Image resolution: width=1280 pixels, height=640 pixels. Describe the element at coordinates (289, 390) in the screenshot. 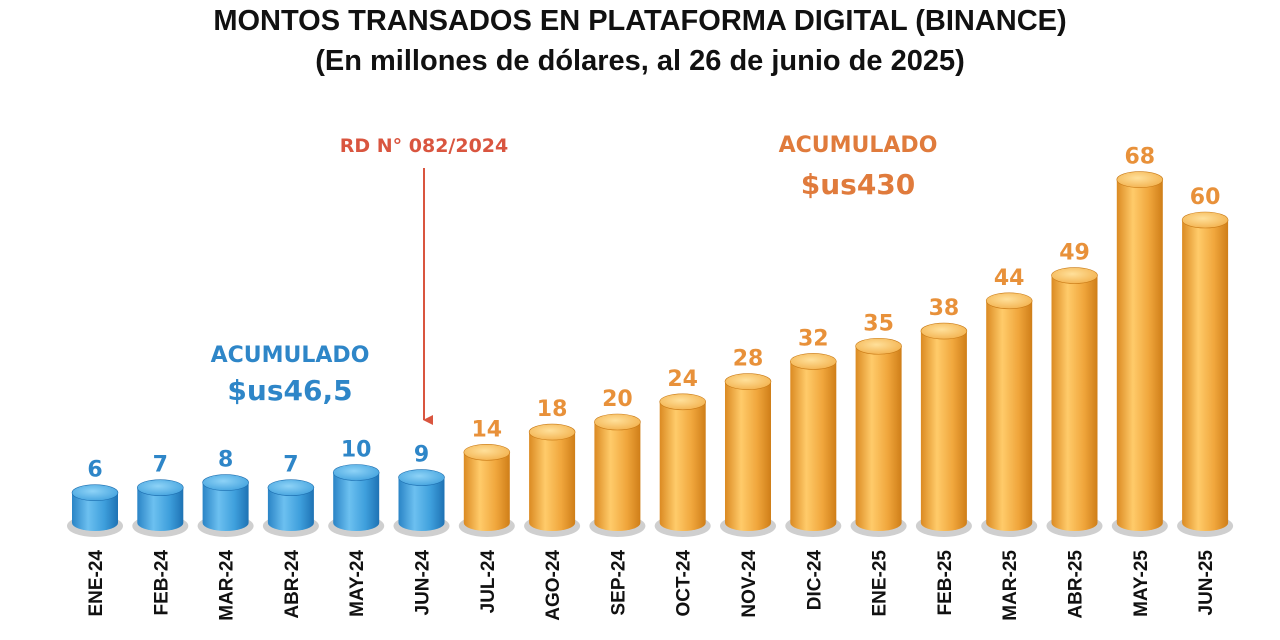

I see `accumulated-before-value: $us46,5` at that location.